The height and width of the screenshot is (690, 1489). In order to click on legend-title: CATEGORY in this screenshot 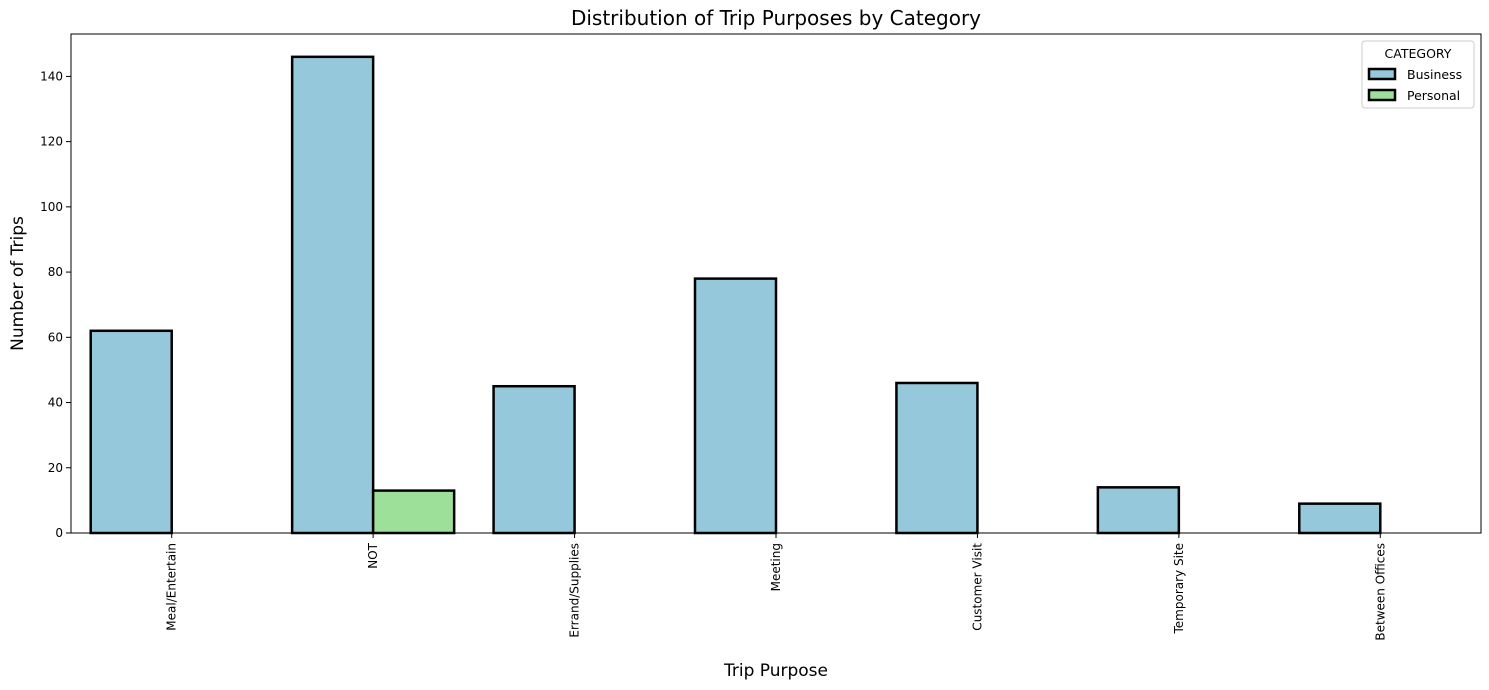, I will do `click(1418, 53)`.